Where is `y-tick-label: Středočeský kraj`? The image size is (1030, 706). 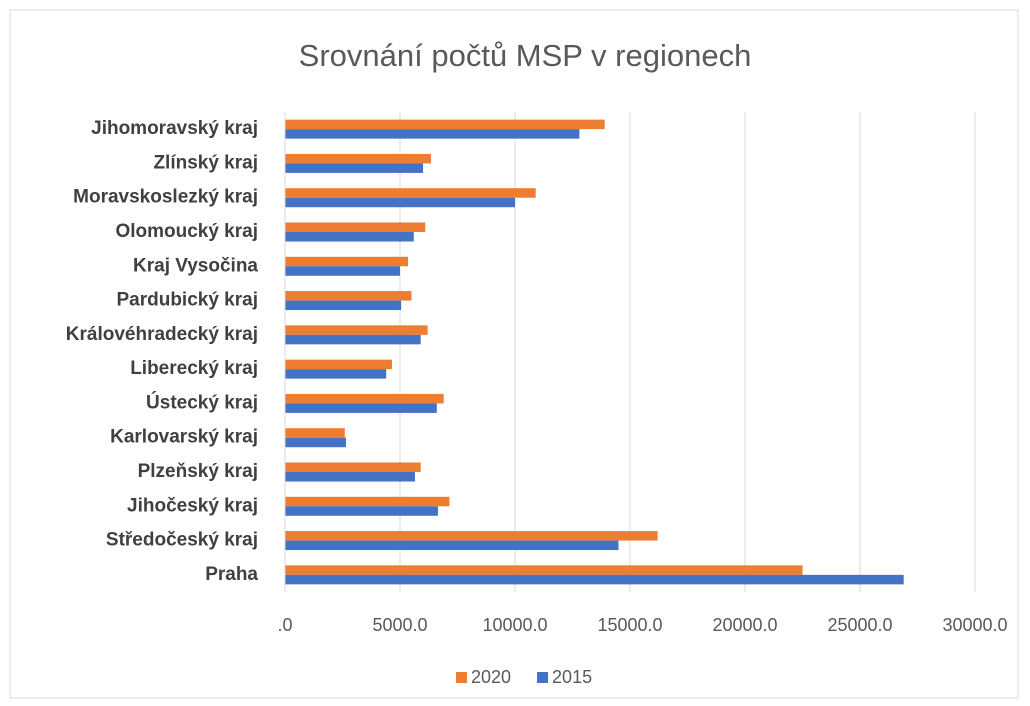 y-tick-label: Středočeský kraj is located at coordinates (182, 540).